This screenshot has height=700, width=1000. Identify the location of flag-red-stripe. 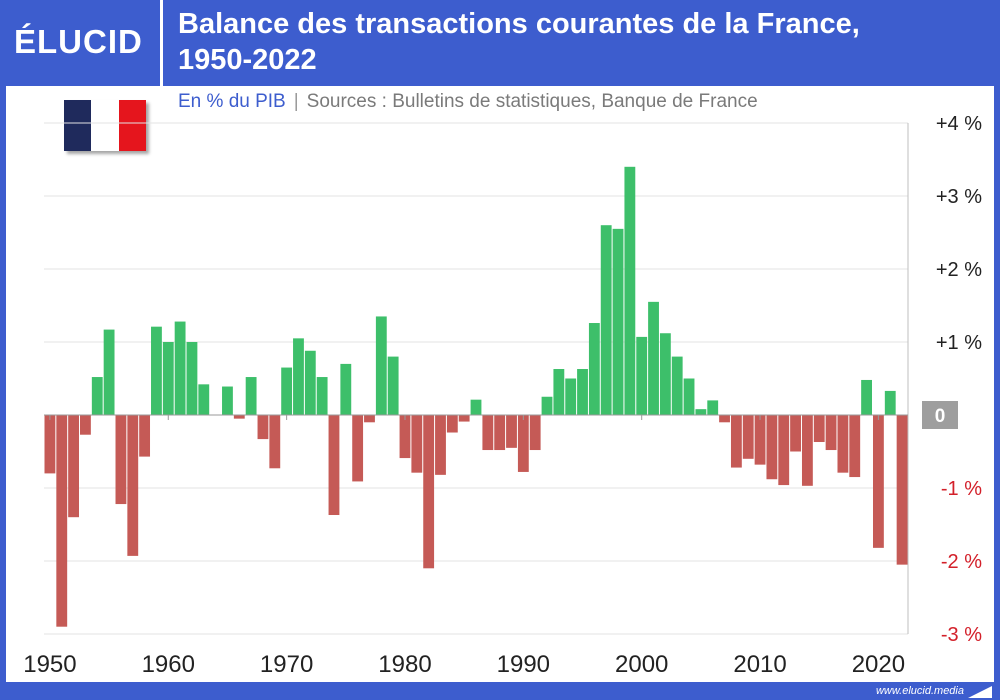
(132, 125).